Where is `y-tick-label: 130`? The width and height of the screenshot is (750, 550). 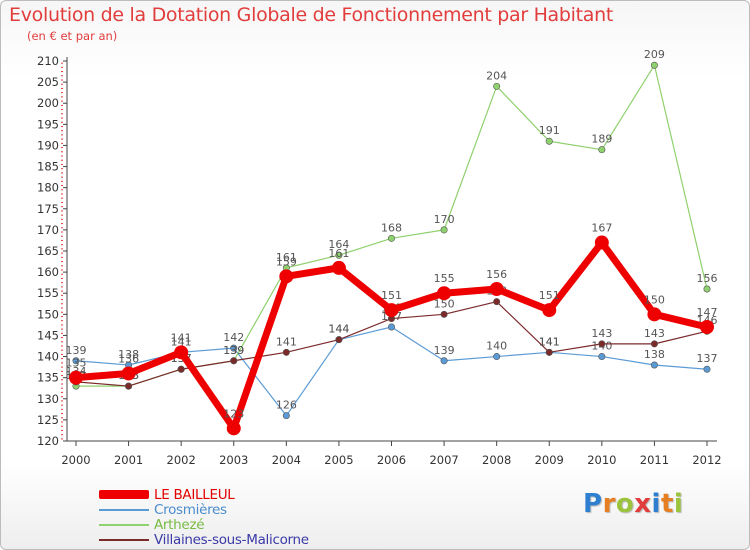
y-tick-label: 130 is located at coordinates (48, 399).